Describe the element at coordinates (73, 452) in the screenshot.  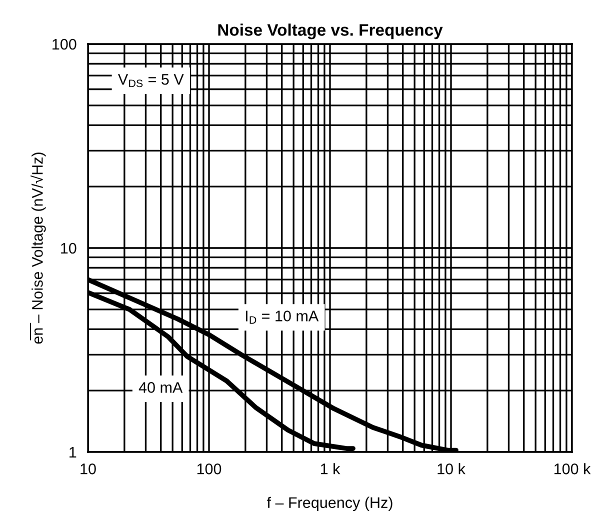
I see `y-tick-label: 1` at that location.